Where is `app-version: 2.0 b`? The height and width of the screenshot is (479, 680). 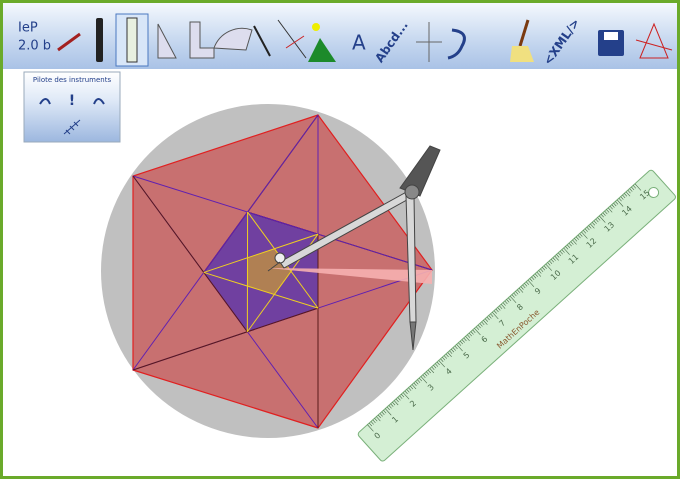 app-version: 2.0 b is located at coordinates (34, 46).